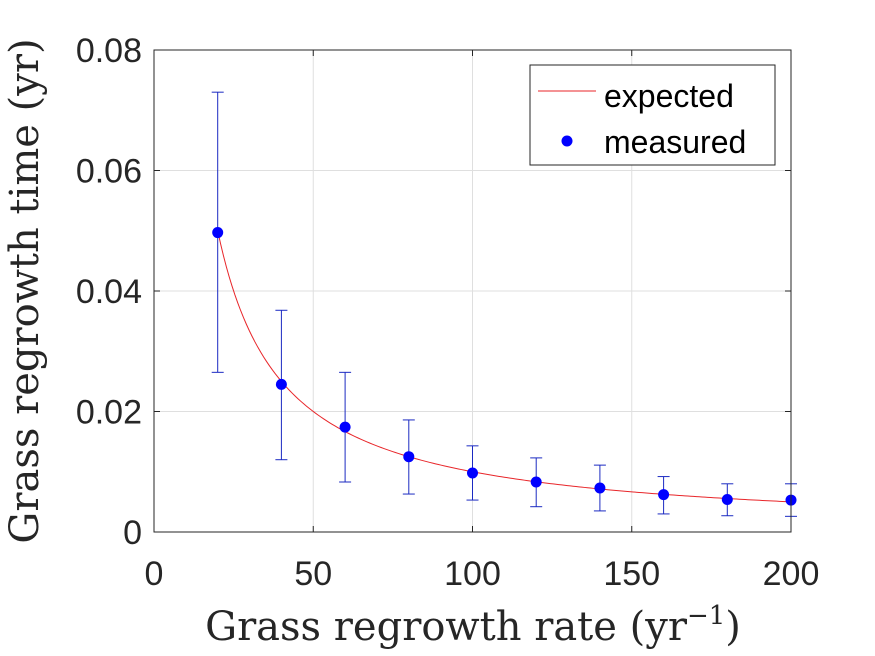  I want to click on y-tick-label: 0.06, so click(109, 172).